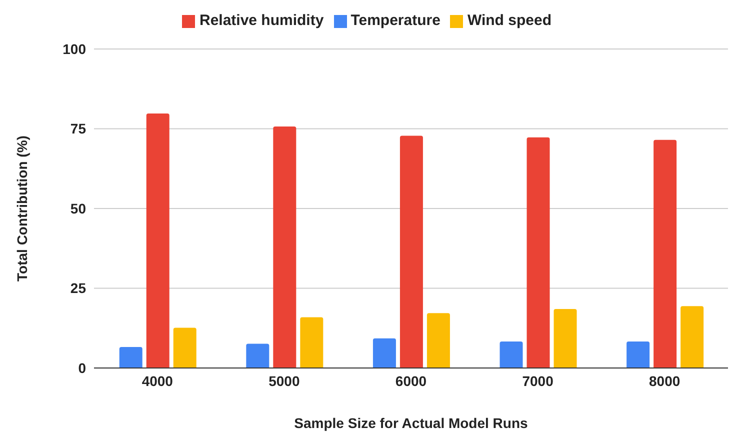  Describe the element at coordinates (82, 368) in the screenshot. I see `y-tick-label: 0` at that location.